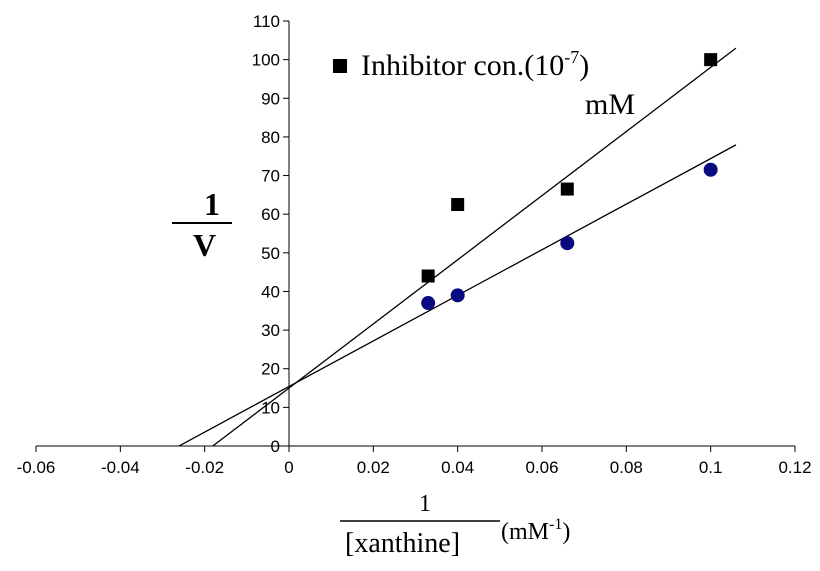 This screenshot has height=571, width=820. I want to click on y-tick-label: 100, so click(266, 60).